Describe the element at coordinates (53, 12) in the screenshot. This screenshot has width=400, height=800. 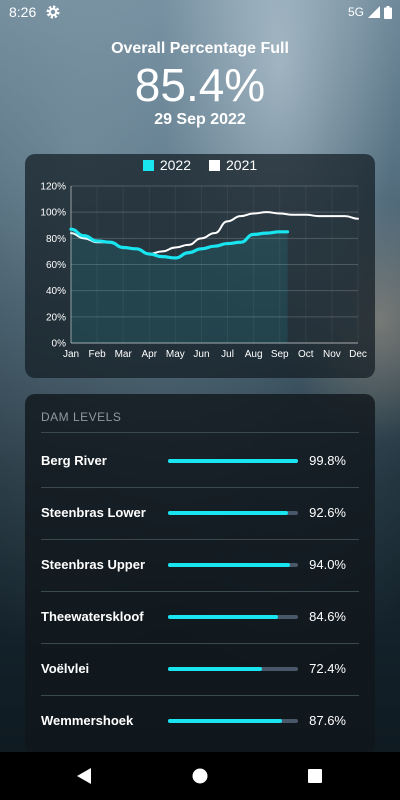
I see `gear-icon` at that location.